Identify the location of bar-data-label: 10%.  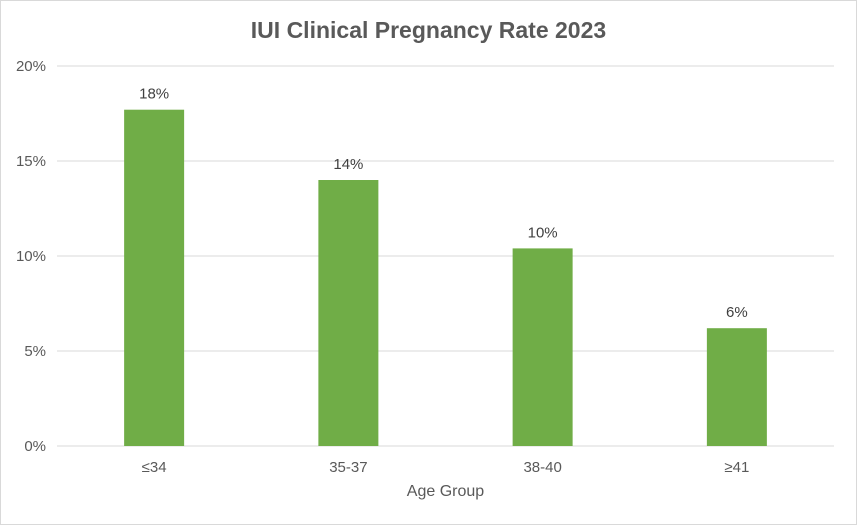
(543, 232).